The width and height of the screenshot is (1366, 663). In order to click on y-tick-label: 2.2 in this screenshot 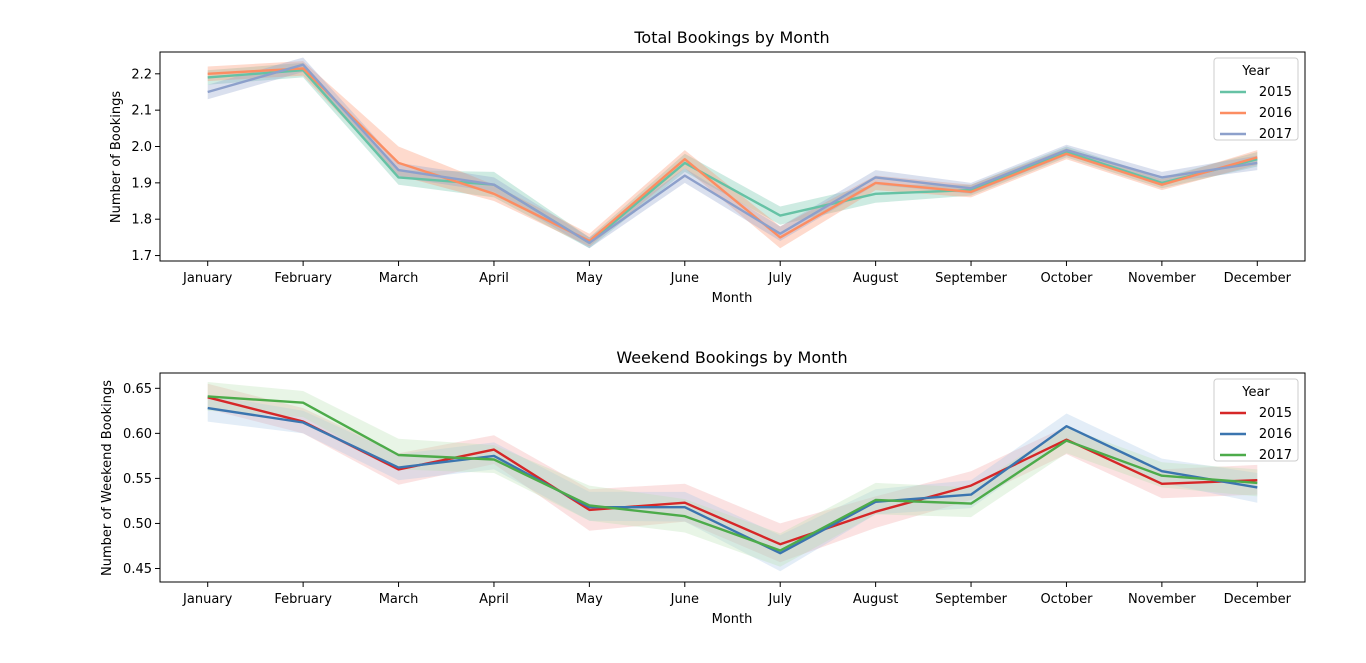, I will do `click(141, 74)`.